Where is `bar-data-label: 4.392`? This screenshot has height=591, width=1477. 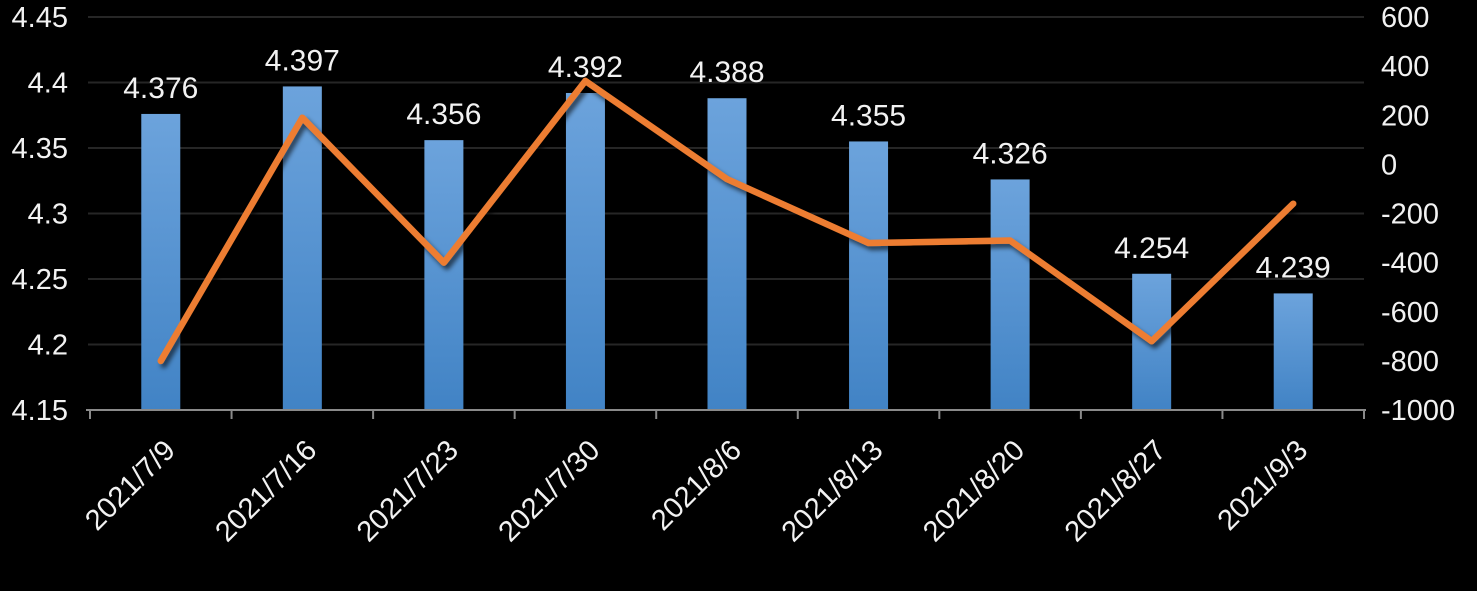 bar-data-label: 4.392 is located at coordinates (585, 67).